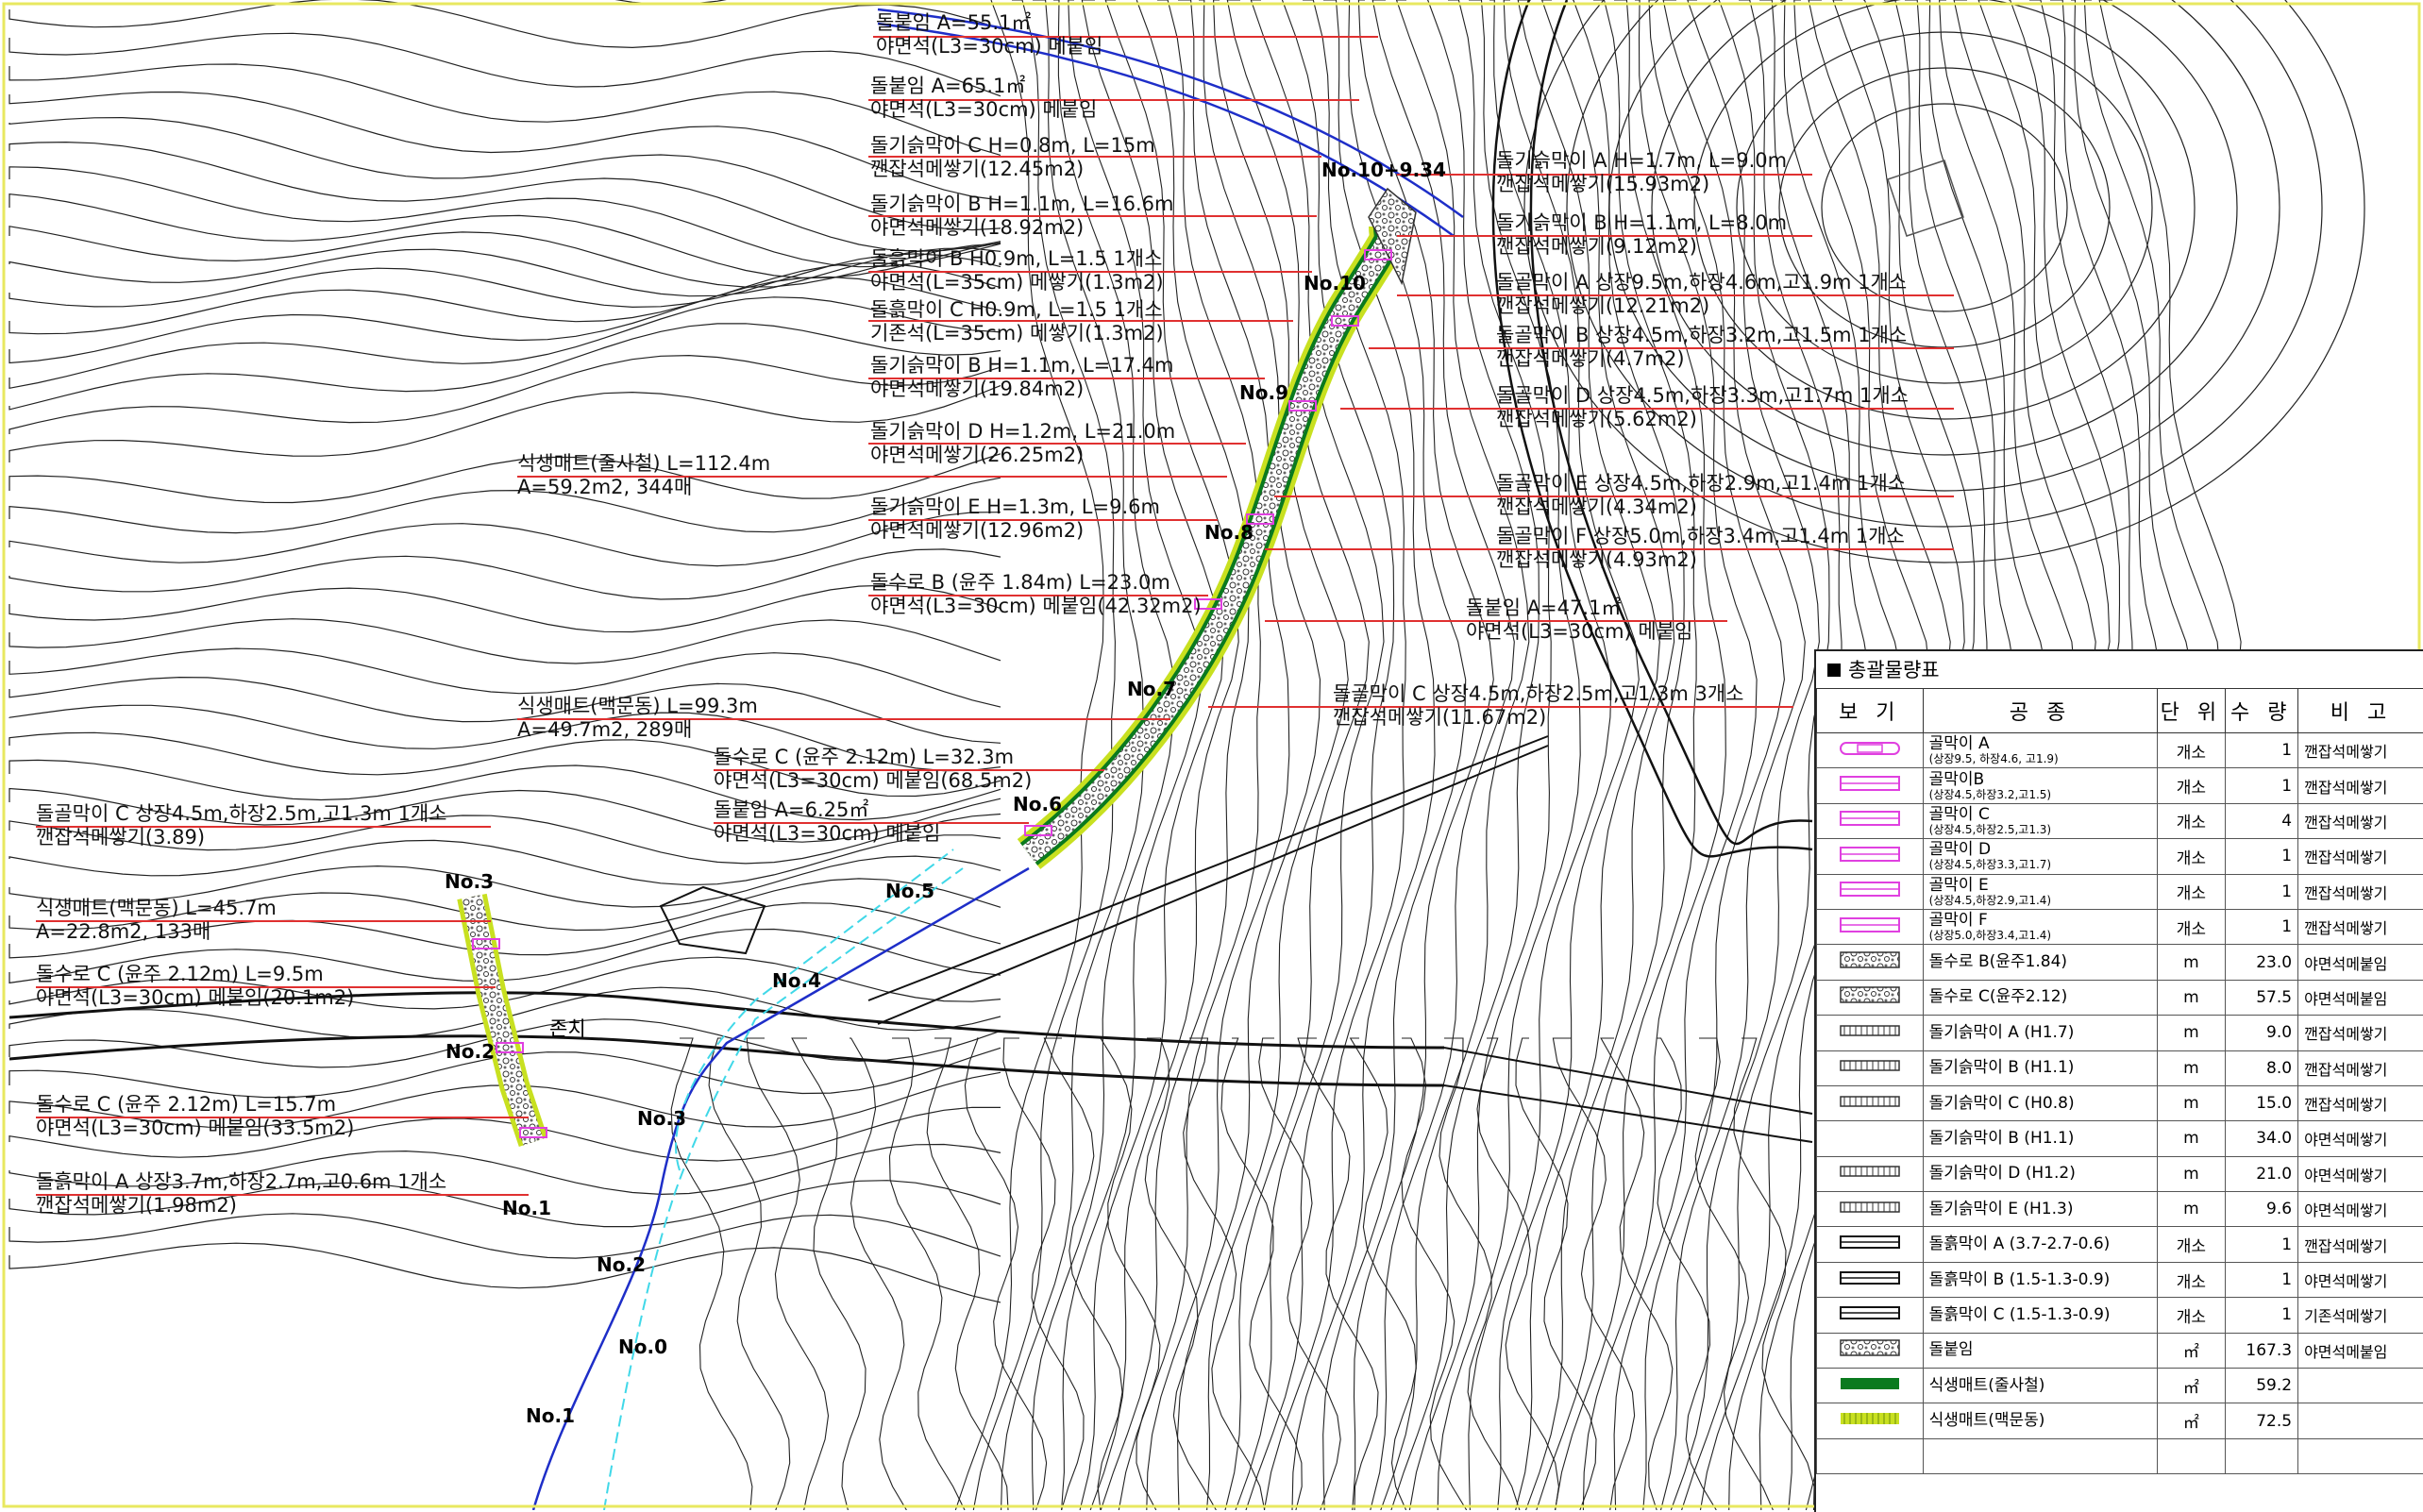 This screenshot has width=2423, height=1512. What do you see at coordinates (2041, 711) in the screenshot?
I see `header-work-type: 공 종` at bounding box center [2041, 711].